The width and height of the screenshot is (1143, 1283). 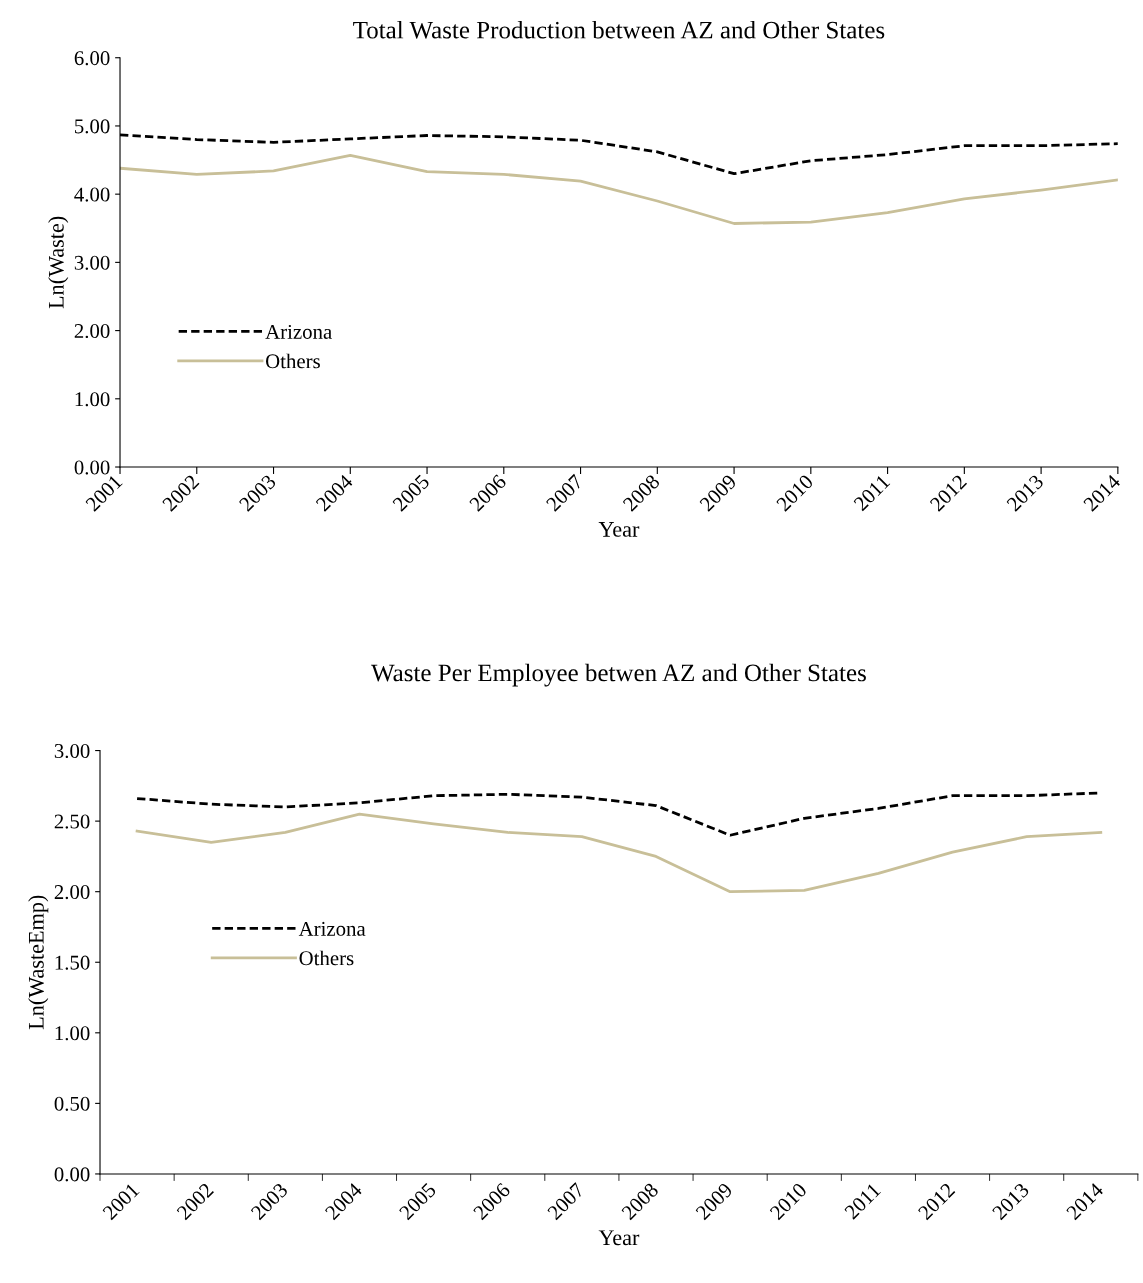 I want to click on x-tick-label: 2011, so click(x=872, y=493).